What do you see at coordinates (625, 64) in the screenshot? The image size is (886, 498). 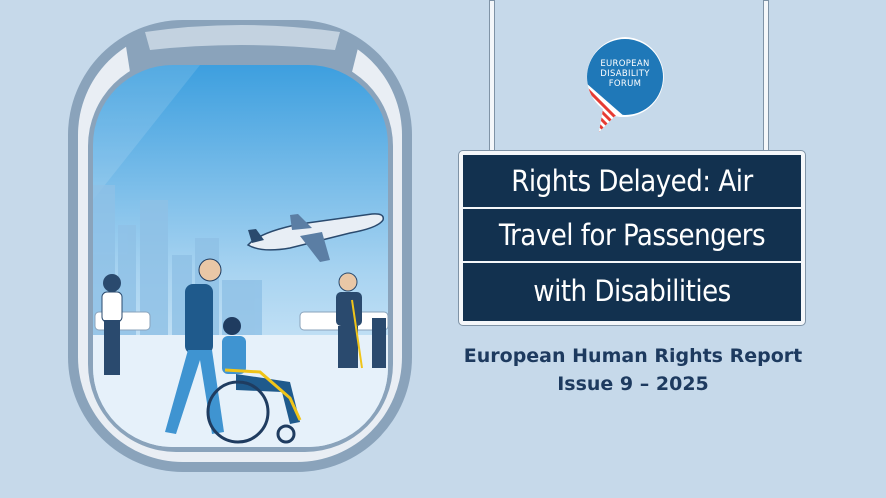 I see `logo-line-1: EUROPEAN` at bounding box center [625, 64].